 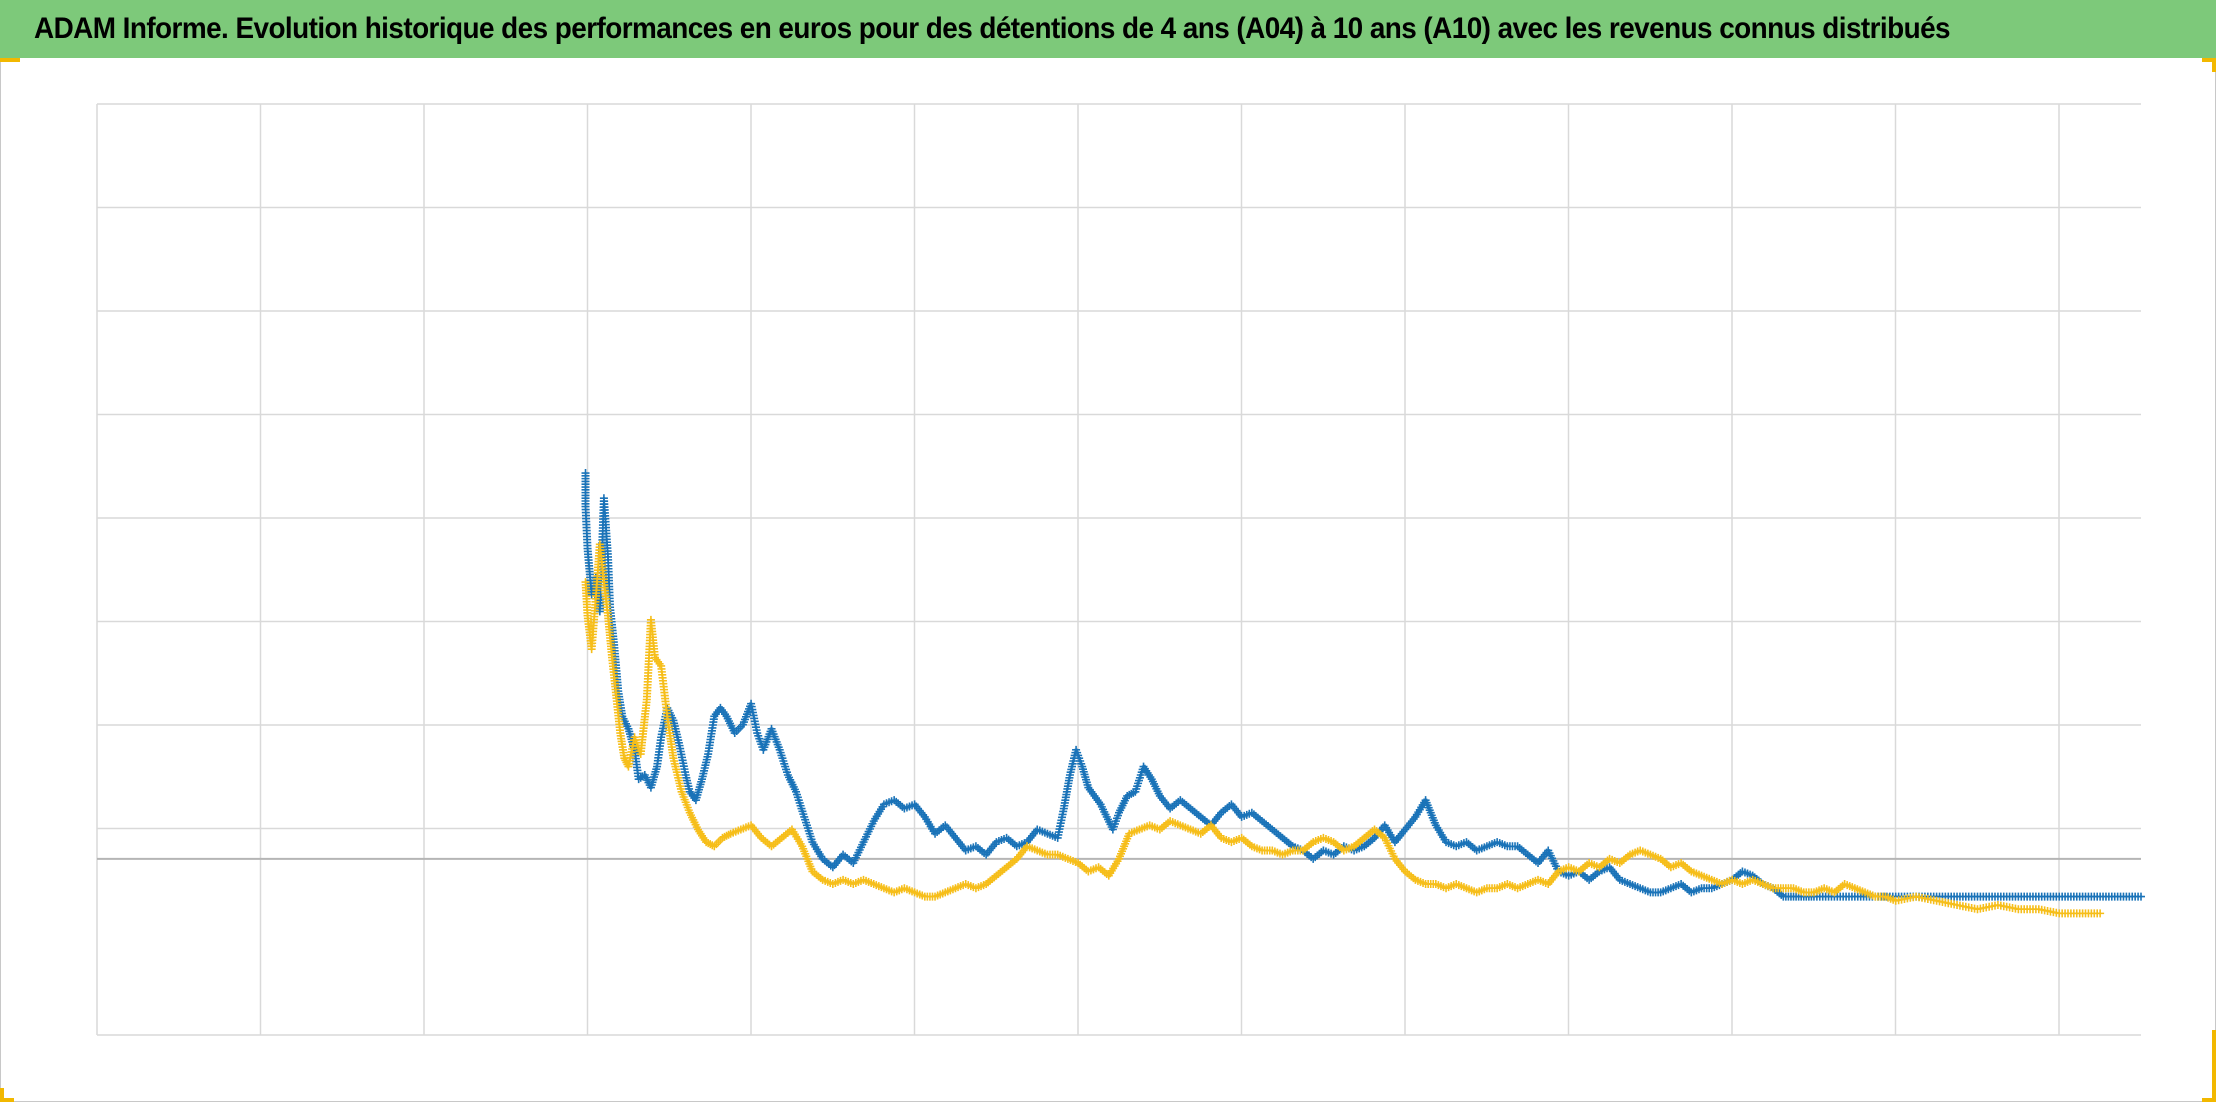 What do you see at coordinates (2, 1095) in the screenshot?
I see `corner-accent-bottom-left` at bounding box center [2, 1095].